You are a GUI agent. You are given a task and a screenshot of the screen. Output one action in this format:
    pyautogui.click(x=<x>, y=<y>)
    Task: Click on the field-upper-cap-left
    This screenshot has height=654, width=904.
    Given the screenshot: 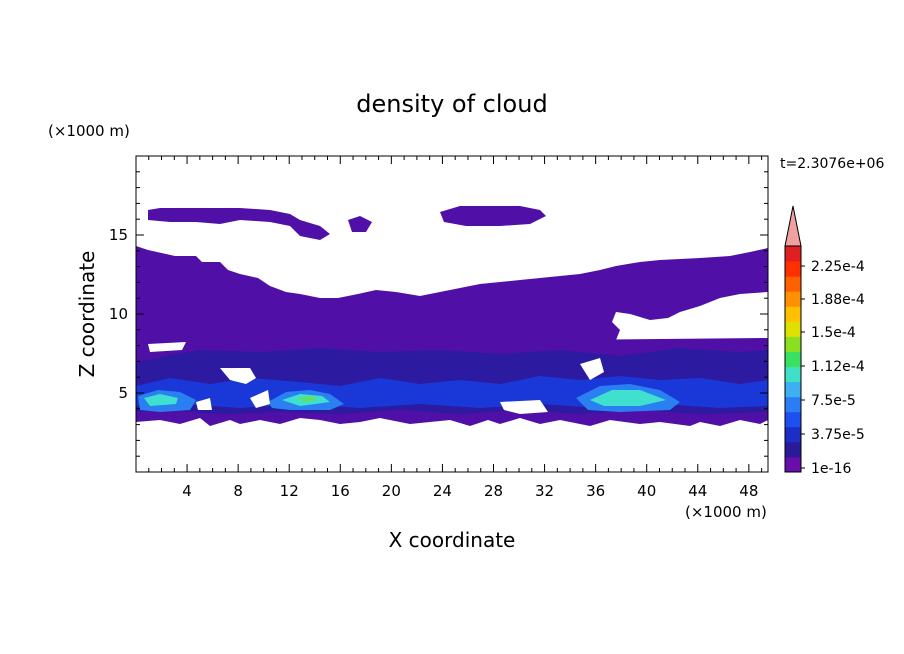 What is the action you would take?
    pyautogui.click(x=239, y=224)
    